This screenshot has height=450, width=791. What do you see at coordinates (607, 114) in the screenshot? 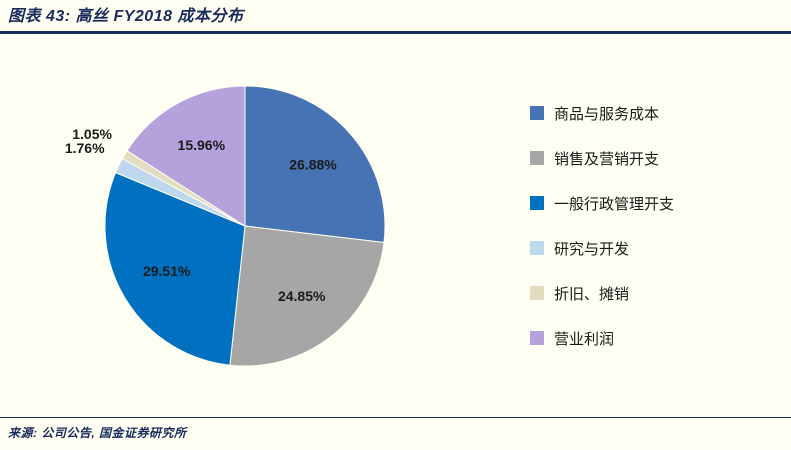
I see `legend-label: 商品与服务成本` at bounding box center [607, 114].